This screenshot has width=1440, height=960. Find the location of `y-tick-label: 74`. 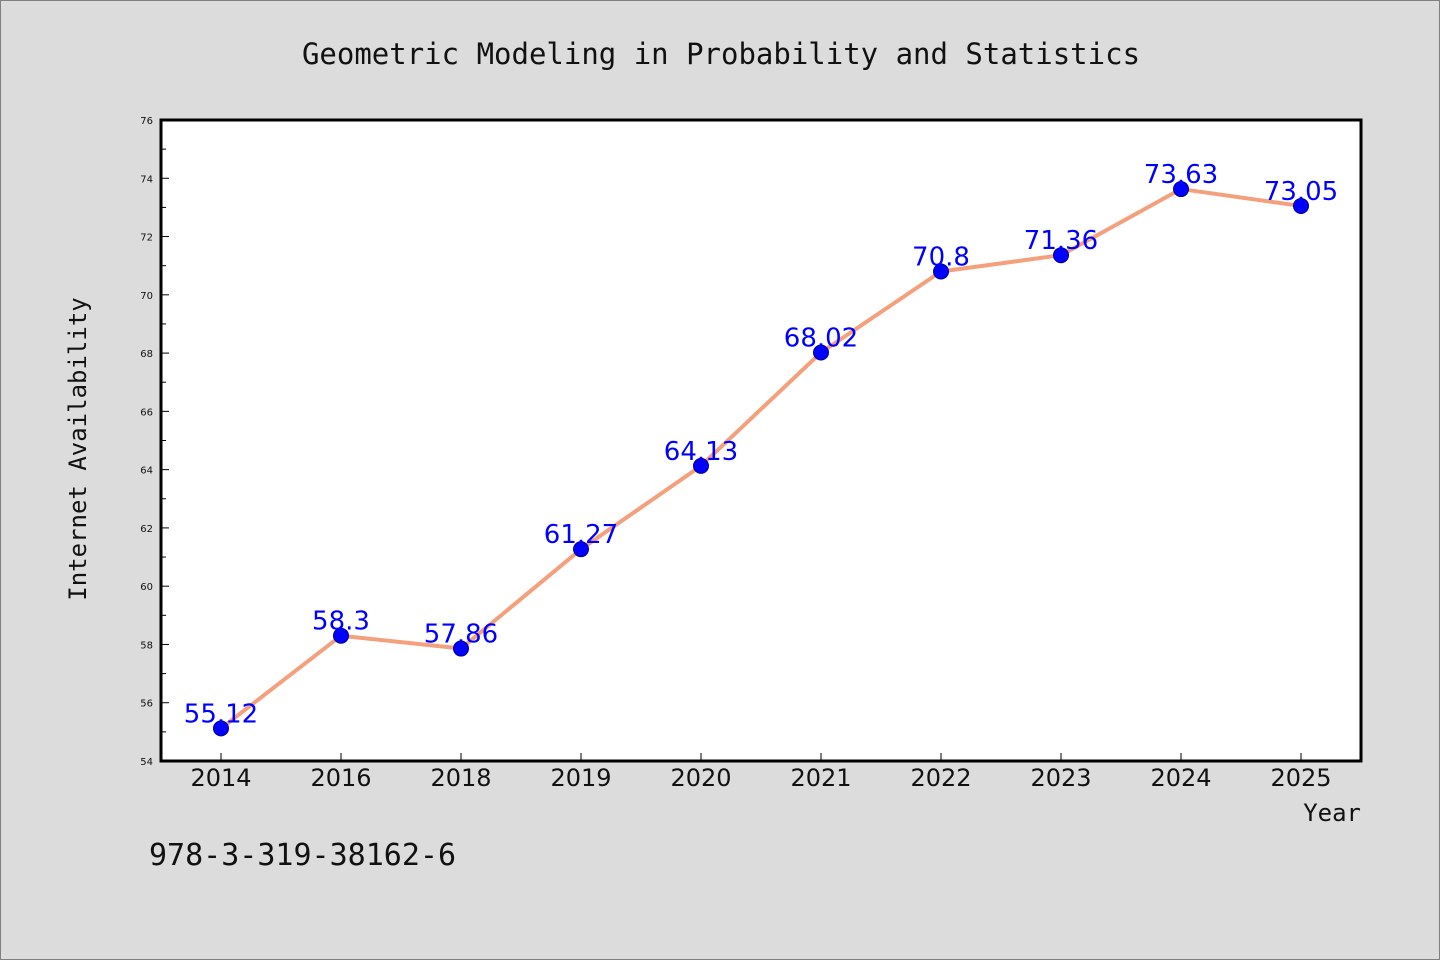

y-tick-label: 74 is located at coordinates (146, 179).